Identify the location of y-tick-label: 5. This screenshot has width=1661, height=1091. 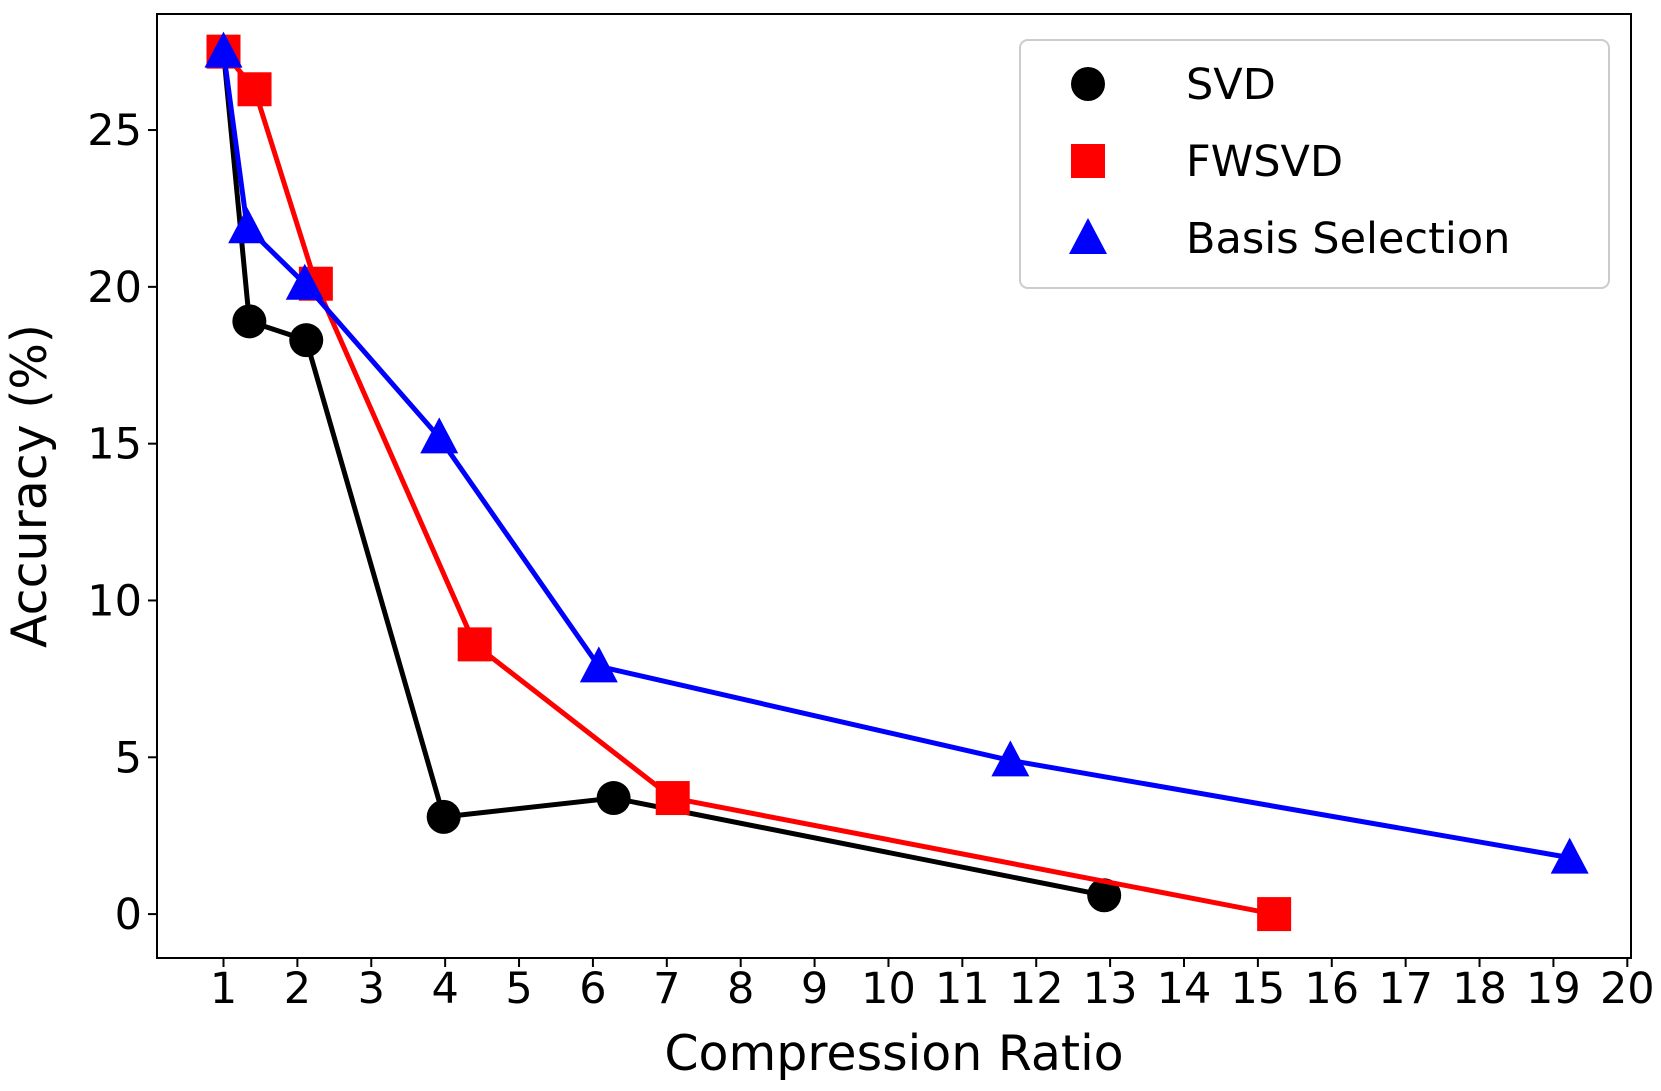
(128, 758).